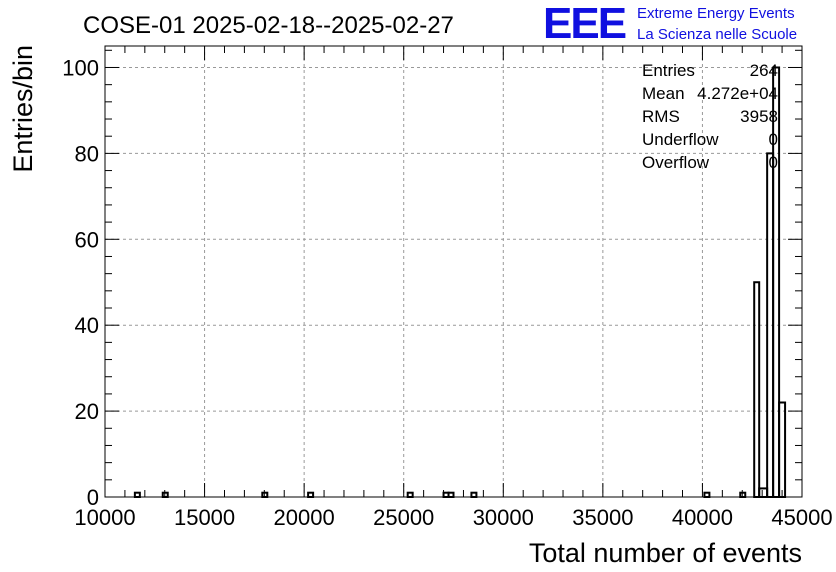 Image resolution: width=836 pixels, height=572 pixels. I want to click on x-tick-label: 30000, so click(503, 517).